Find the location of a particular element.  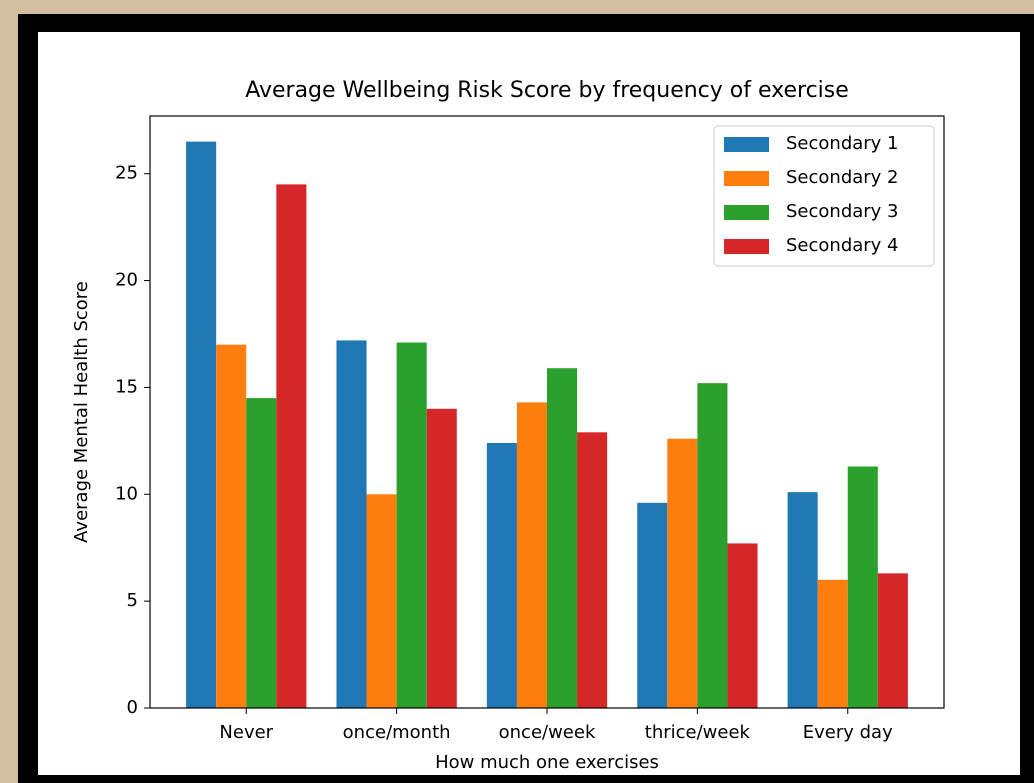

y-axis-label: Average Mental Health Score is located at coordinates (81, 412).